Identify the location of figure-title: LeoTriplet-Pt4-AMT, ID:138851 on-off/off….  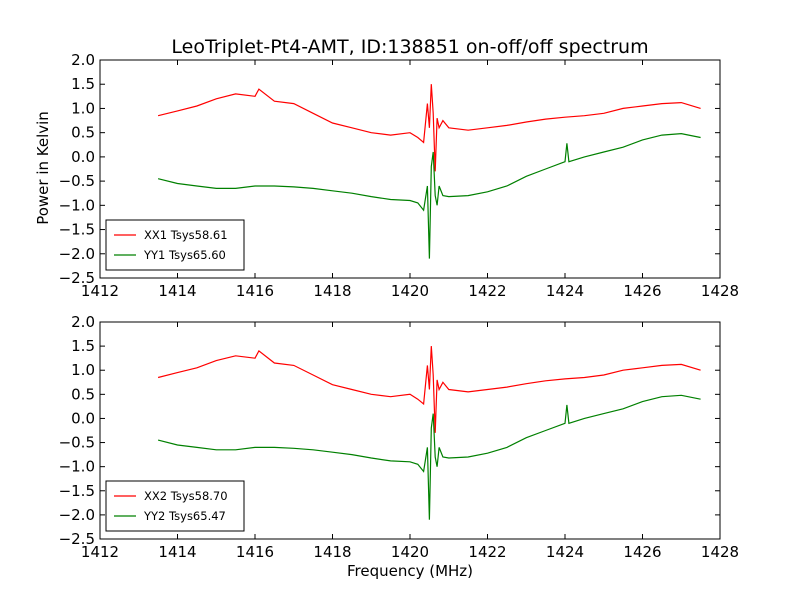
(409, 47).